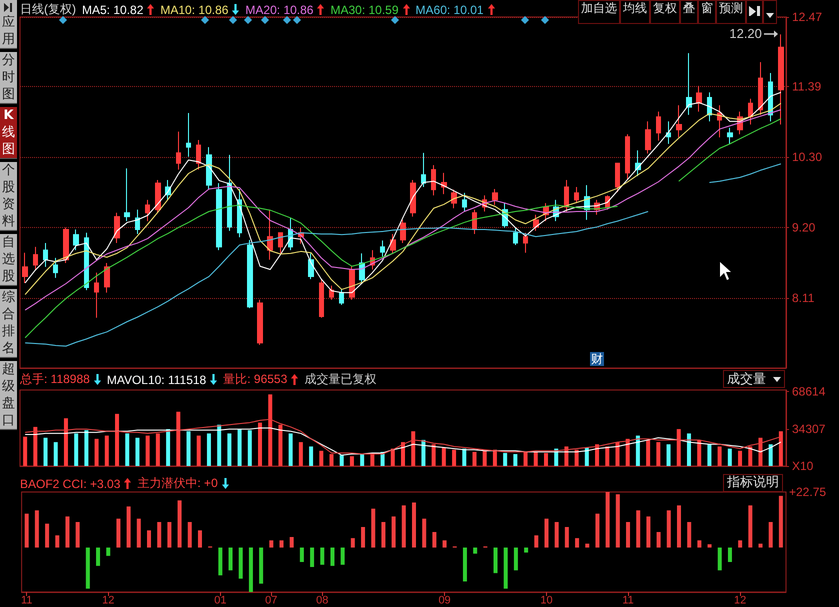 The height and width of the screenshot is (607, 839). What do you see at coordinates (113, 9) in the screenshot?
I see `text: MA5: 10.82` at bounding box center [113, 9].